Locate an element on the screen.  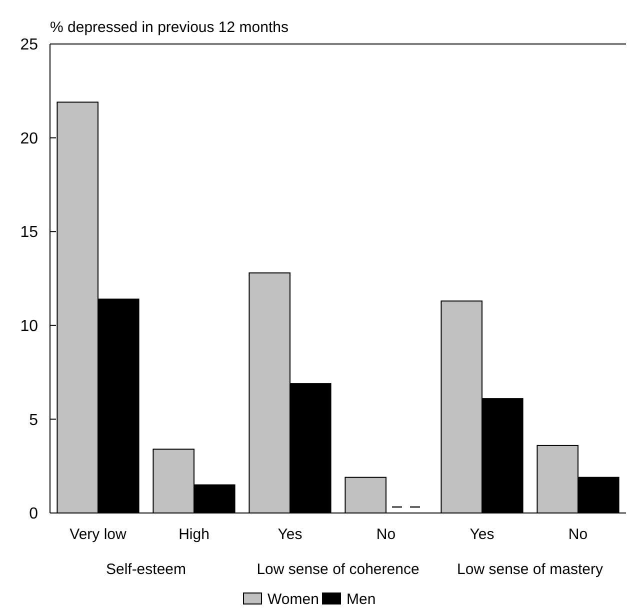
chart-title: % depressed in previous 12 months is located at coordinates (169, 27).